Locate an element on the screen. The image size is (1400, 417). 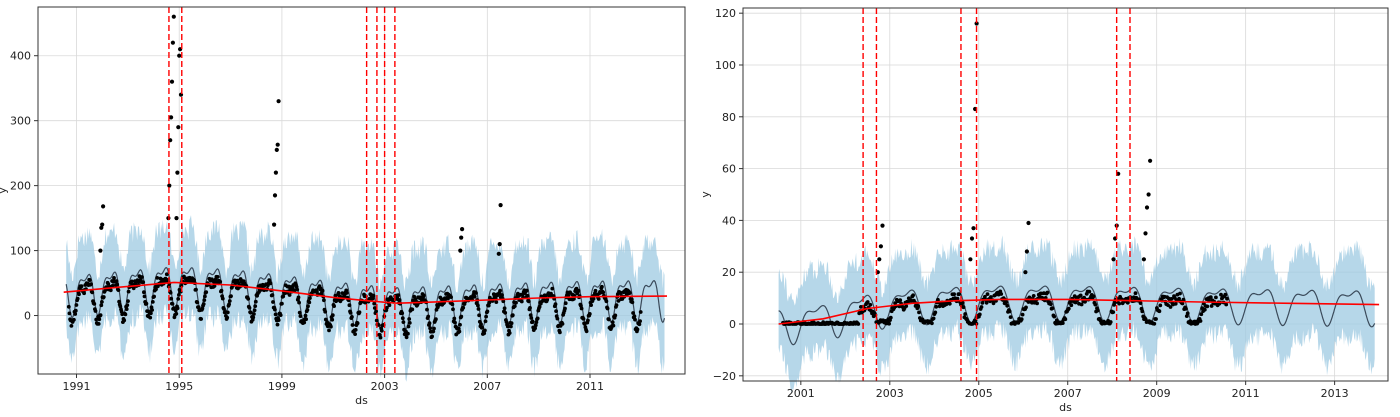
left-forecast-line is located at coordinates (365, 298).